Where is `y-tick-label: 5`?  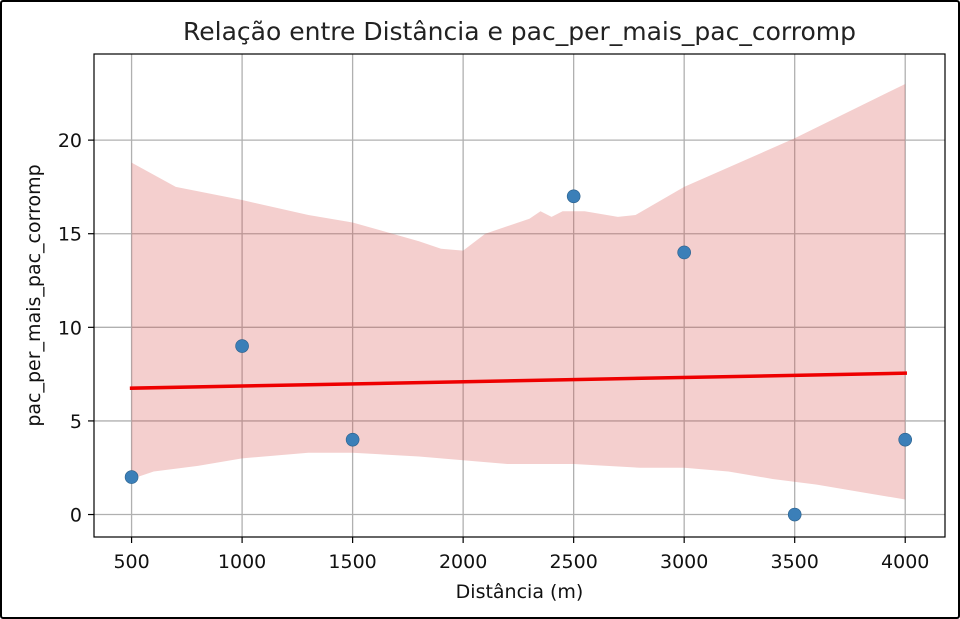 y-tick-label: 5 is located at coordinates (76, 422).